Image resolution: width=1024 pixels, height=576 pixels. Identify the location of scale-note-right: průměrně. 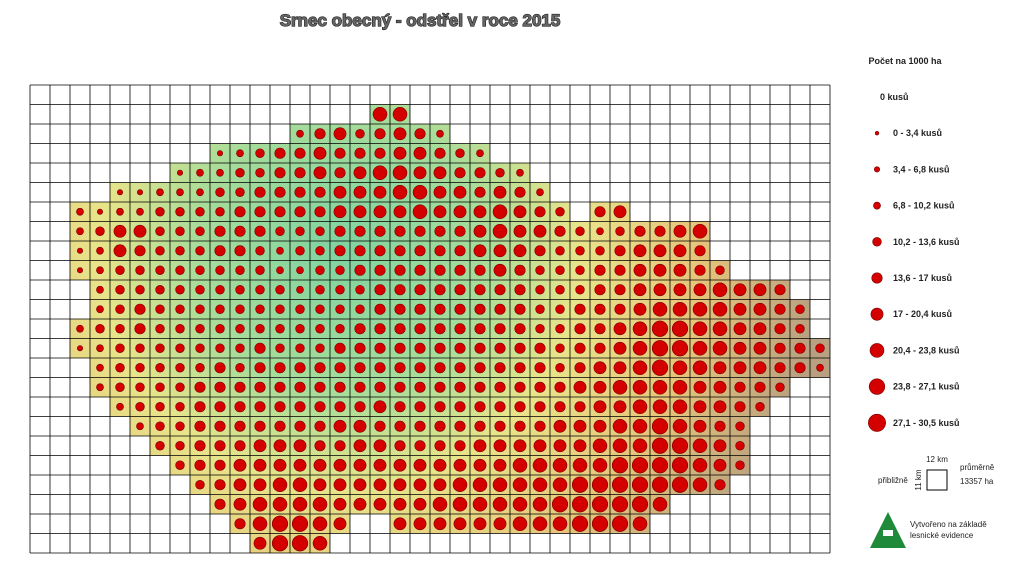
(977, 467).